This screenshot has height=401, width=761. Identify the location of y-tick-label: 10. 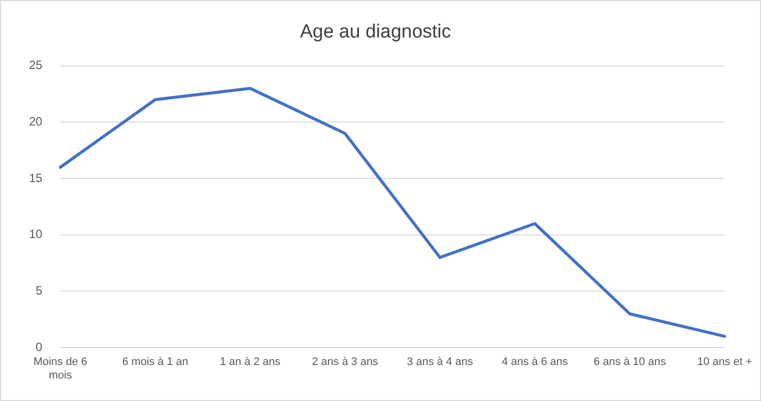
(35, 234).